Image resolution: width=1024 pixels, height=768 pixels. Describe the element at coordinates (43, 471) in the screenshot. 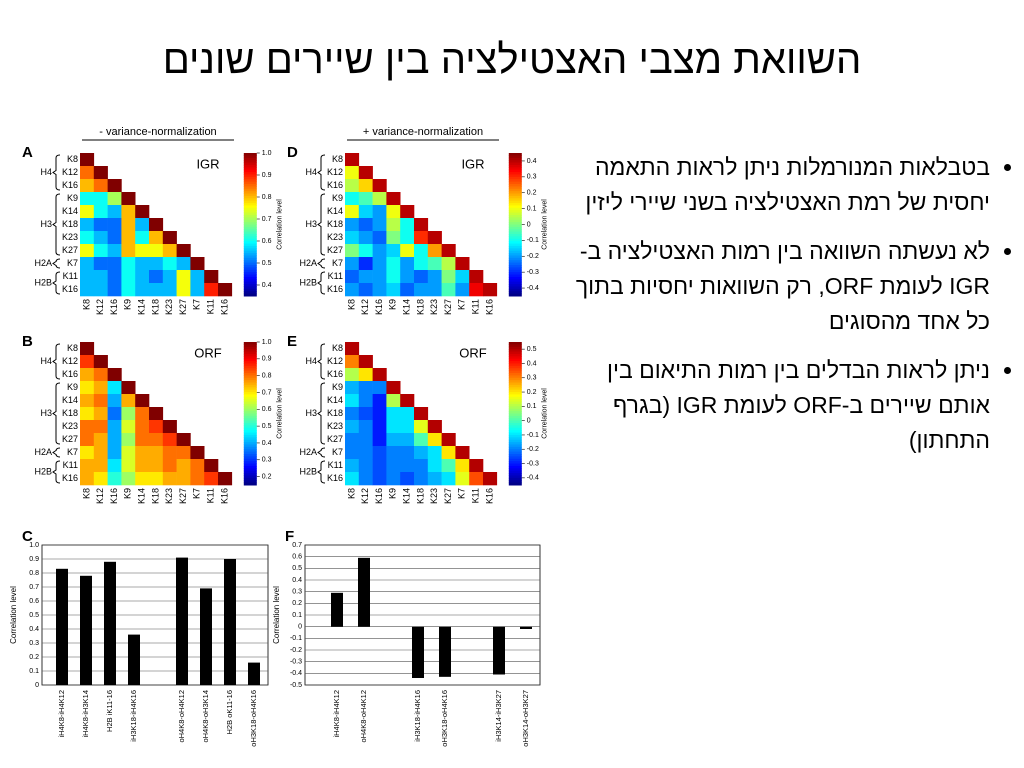

I see `group-label: H2B` at that location.